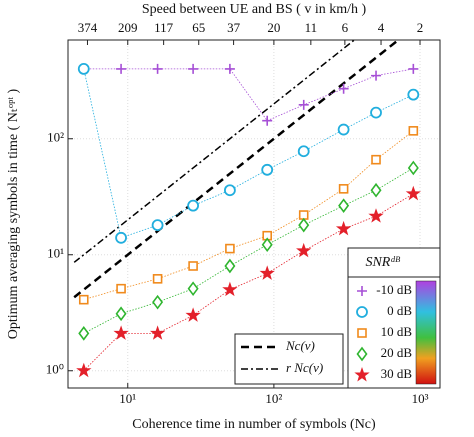 The height and width of the screenshot is (437, 474). I want to click on legend-label: Nc(v), so click(300, 345).